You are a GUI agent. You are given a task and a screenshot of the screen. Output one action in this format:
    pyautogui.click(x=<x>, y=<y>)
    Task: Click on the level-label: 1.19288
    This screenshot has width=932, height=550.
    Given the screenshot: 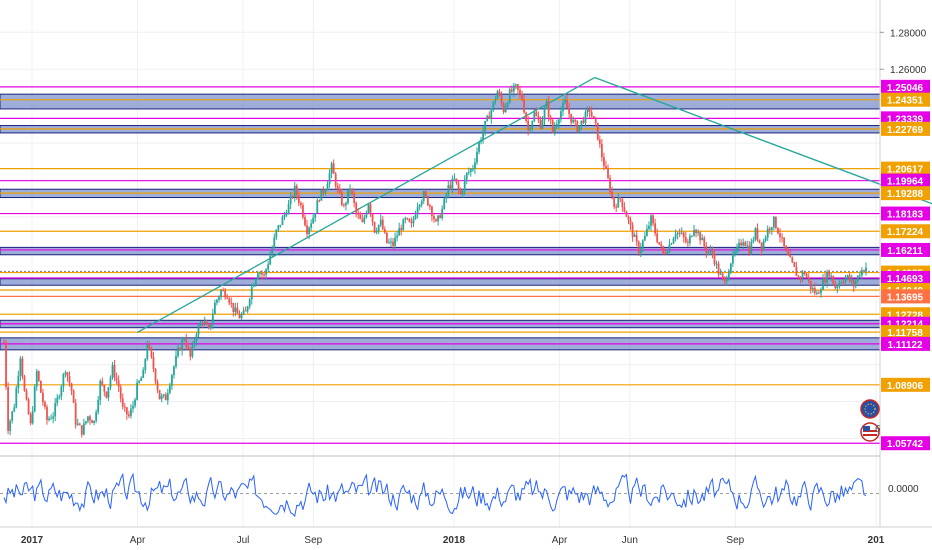 What is the action you would take?
    pyautogui.click(x=905, y=194)
    